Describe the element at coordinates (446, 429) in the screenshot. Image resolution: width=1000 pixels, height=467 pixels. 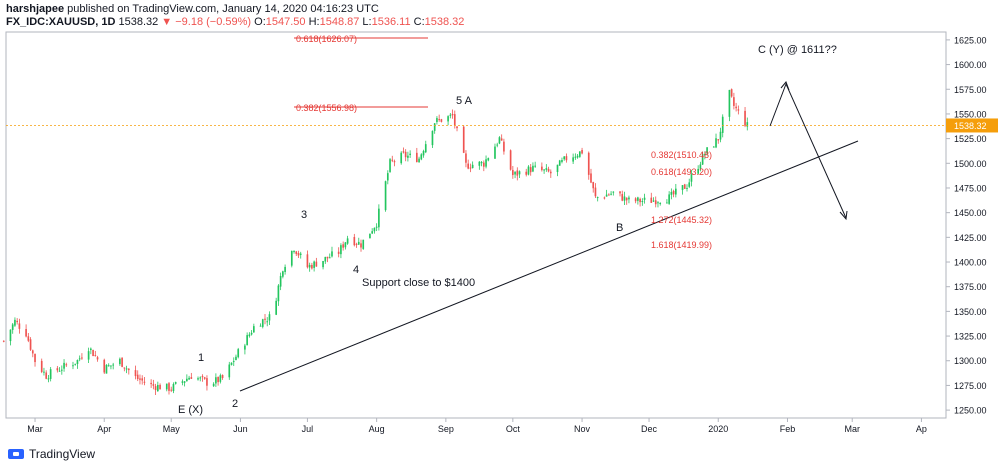
I see `x-tick-label: Sep` at that location.